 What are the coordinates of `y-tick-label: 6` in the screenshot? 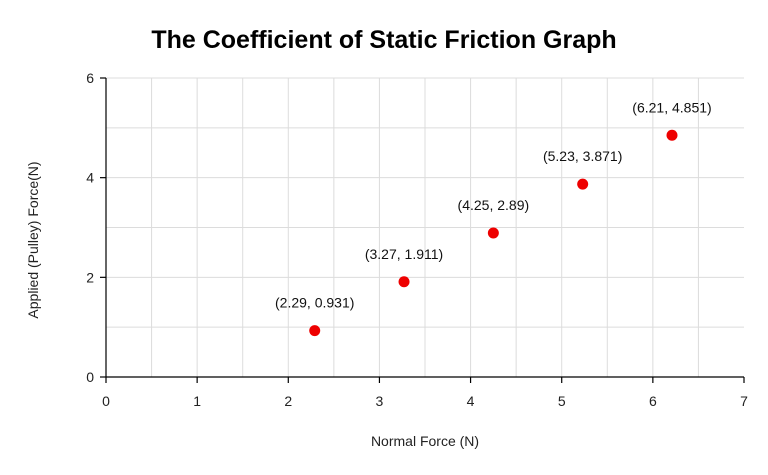 It's located at (90, 78).